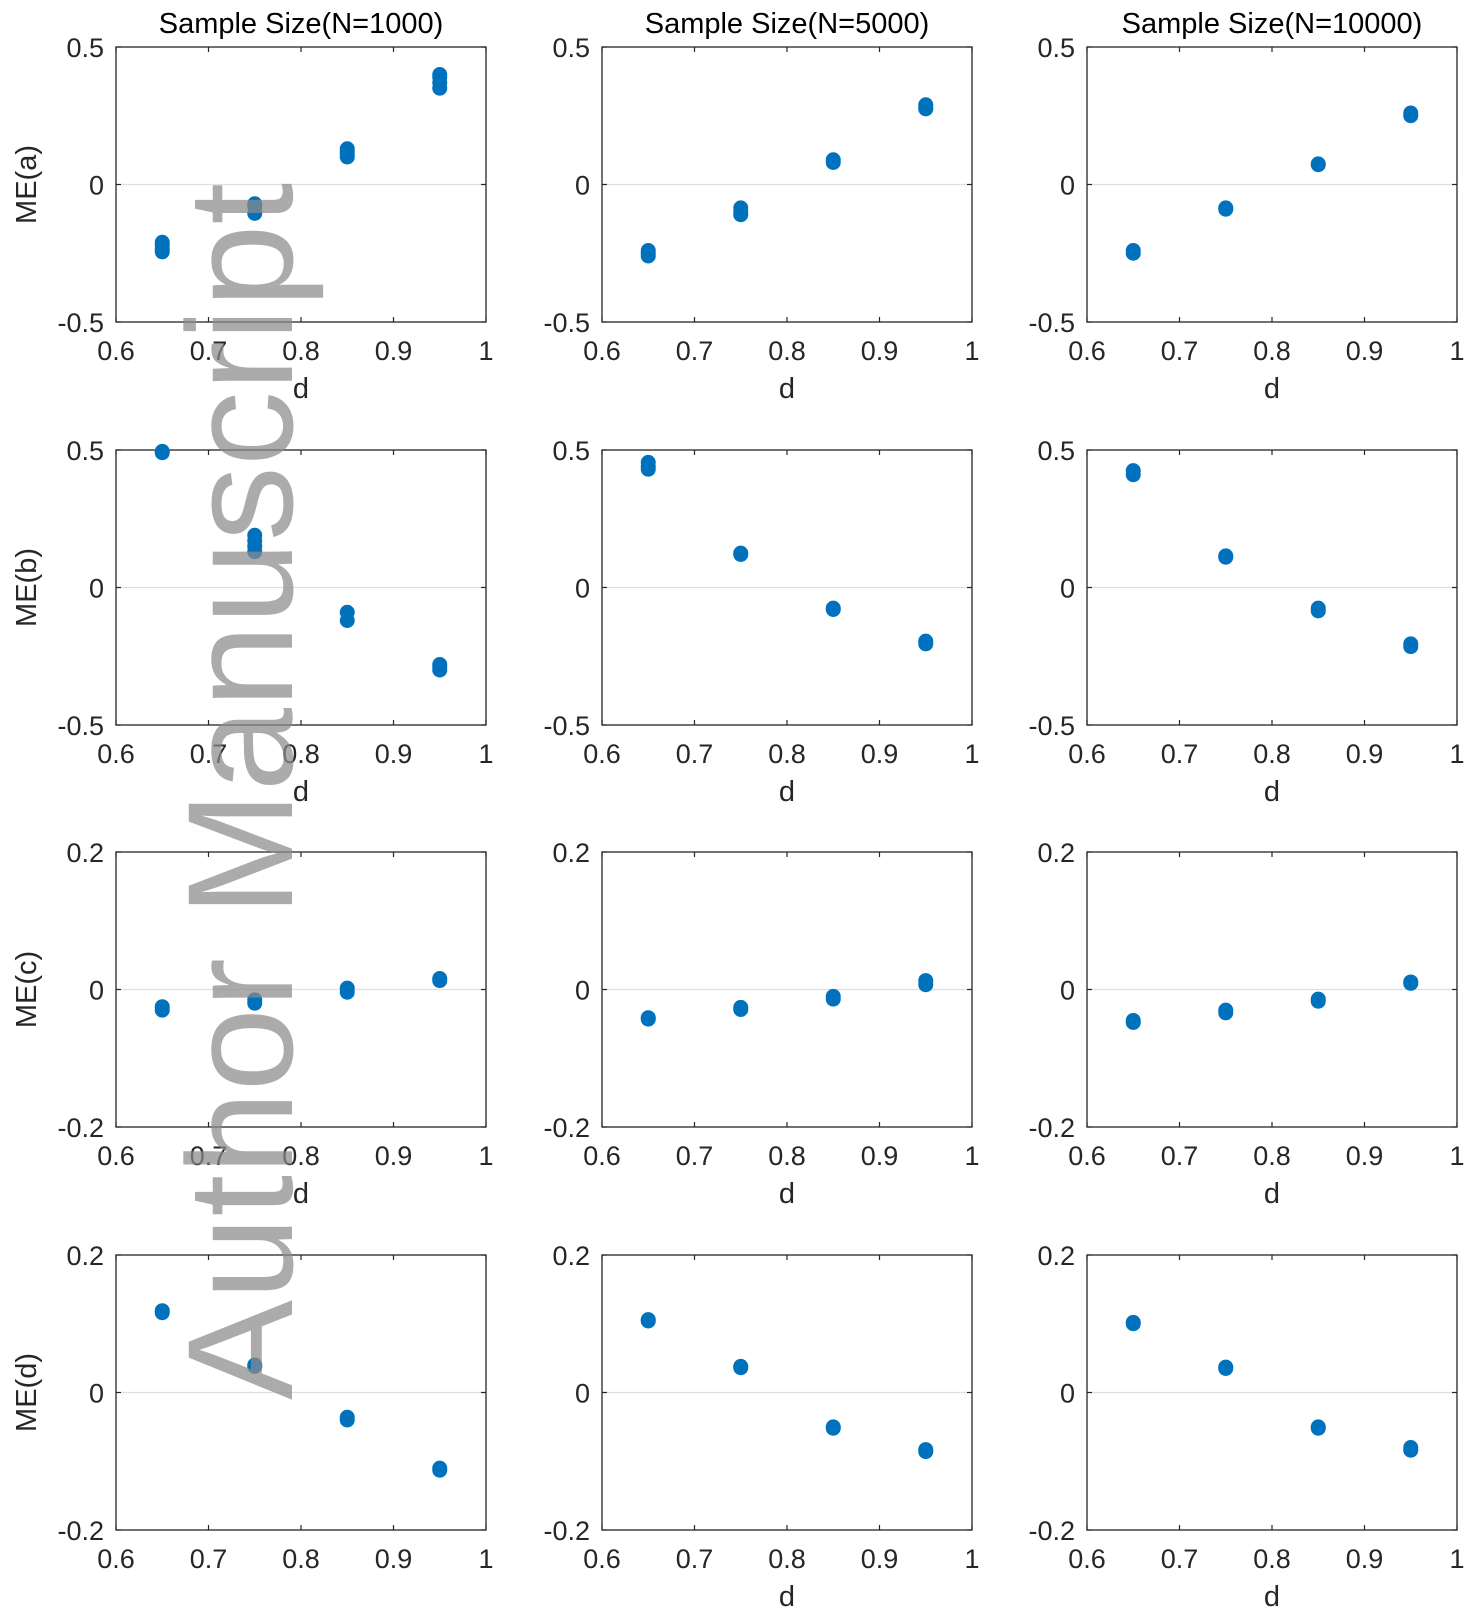 Image resolution: width=1464 pixels, height=1611 pixels. I want to click on panel-r2-c1: 0.6 0.7 0.8 0.9 1 -0.5 0 0.5 d ME(b), so click(252, 622).